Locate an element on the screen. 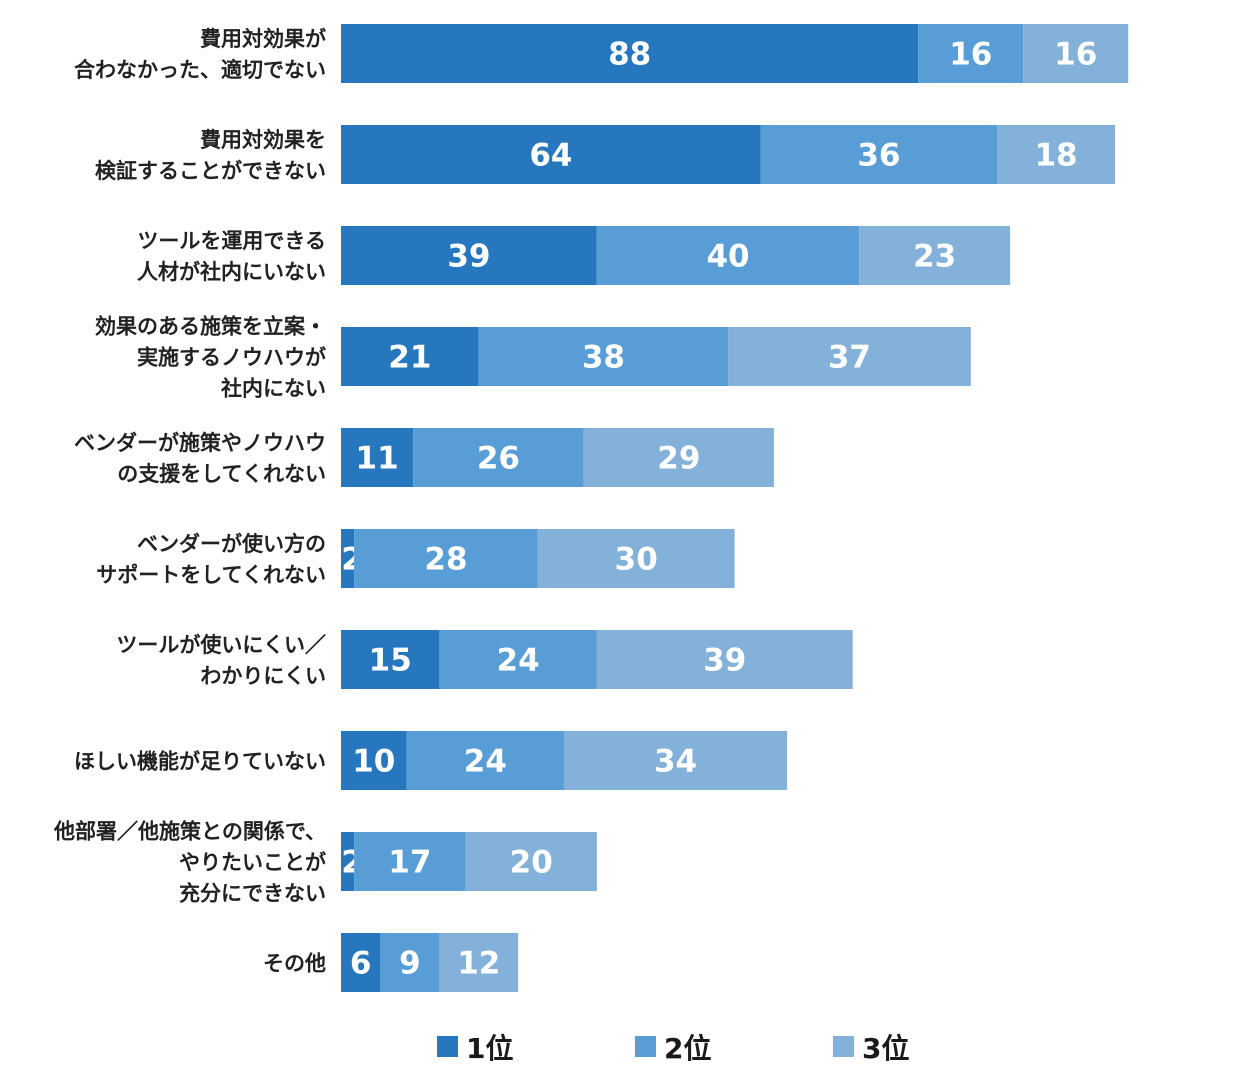 Image resolution: width=1260 pixels, height=1079 pixels. data-label: 17 is located at coordinates (409, 863).